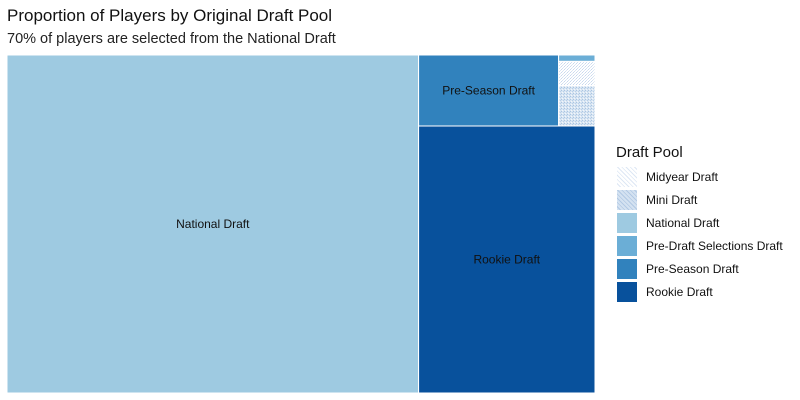 The width and height of the screenshot is (800, 400). What do you see at coordinates (679, 292) in the screenshot?
I see `legend-label: Rookie Draft` at bounding box center [679, 292].